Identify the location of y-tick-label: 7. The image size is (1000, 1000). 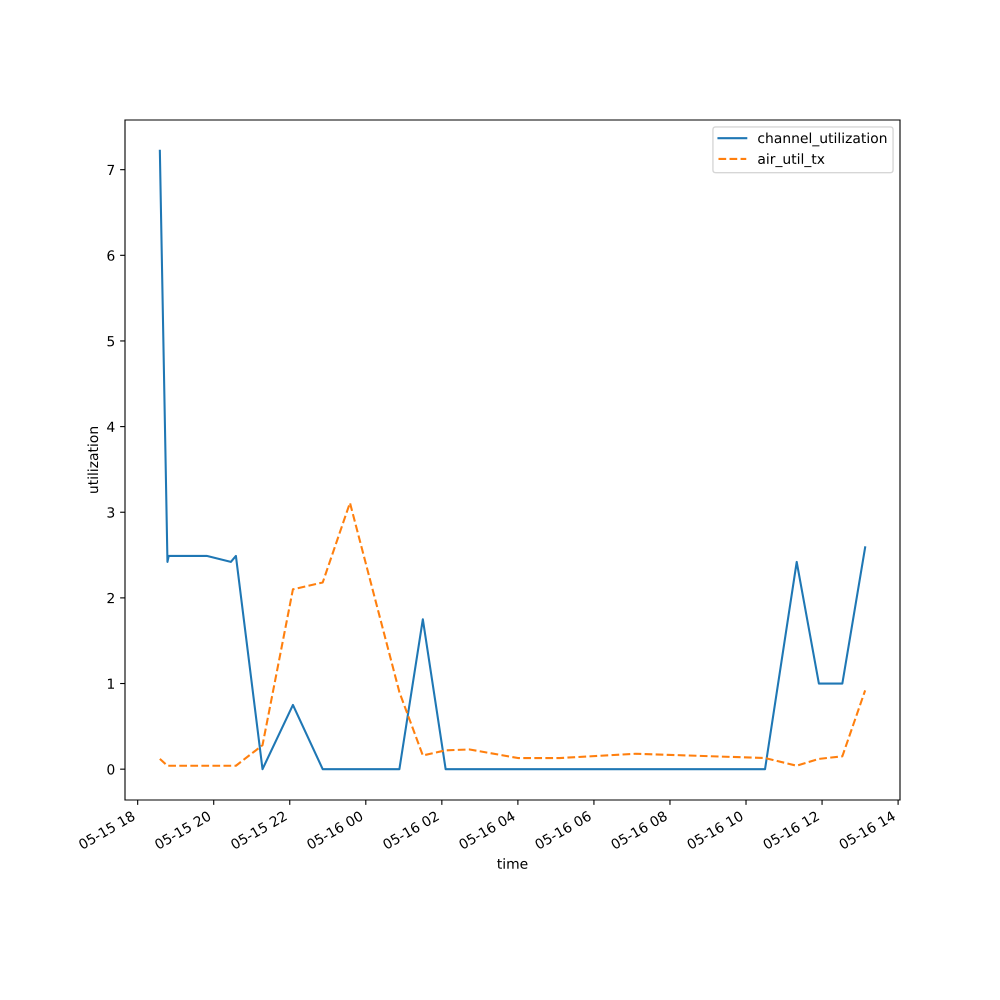
(111, 169).